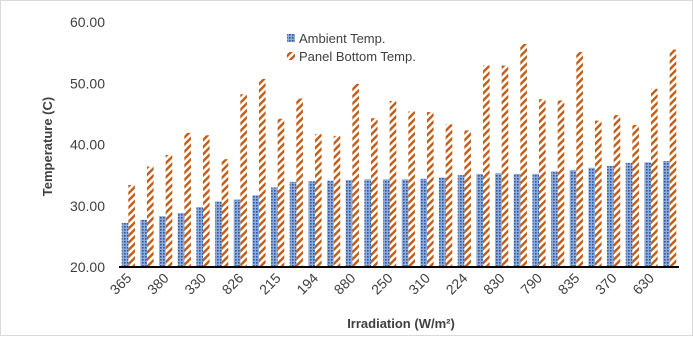 This screenshot has width=693, height=337. Describe the element at coordinates (270, 284) in the screenshot. I see `x-tick-label: 215` at that location.